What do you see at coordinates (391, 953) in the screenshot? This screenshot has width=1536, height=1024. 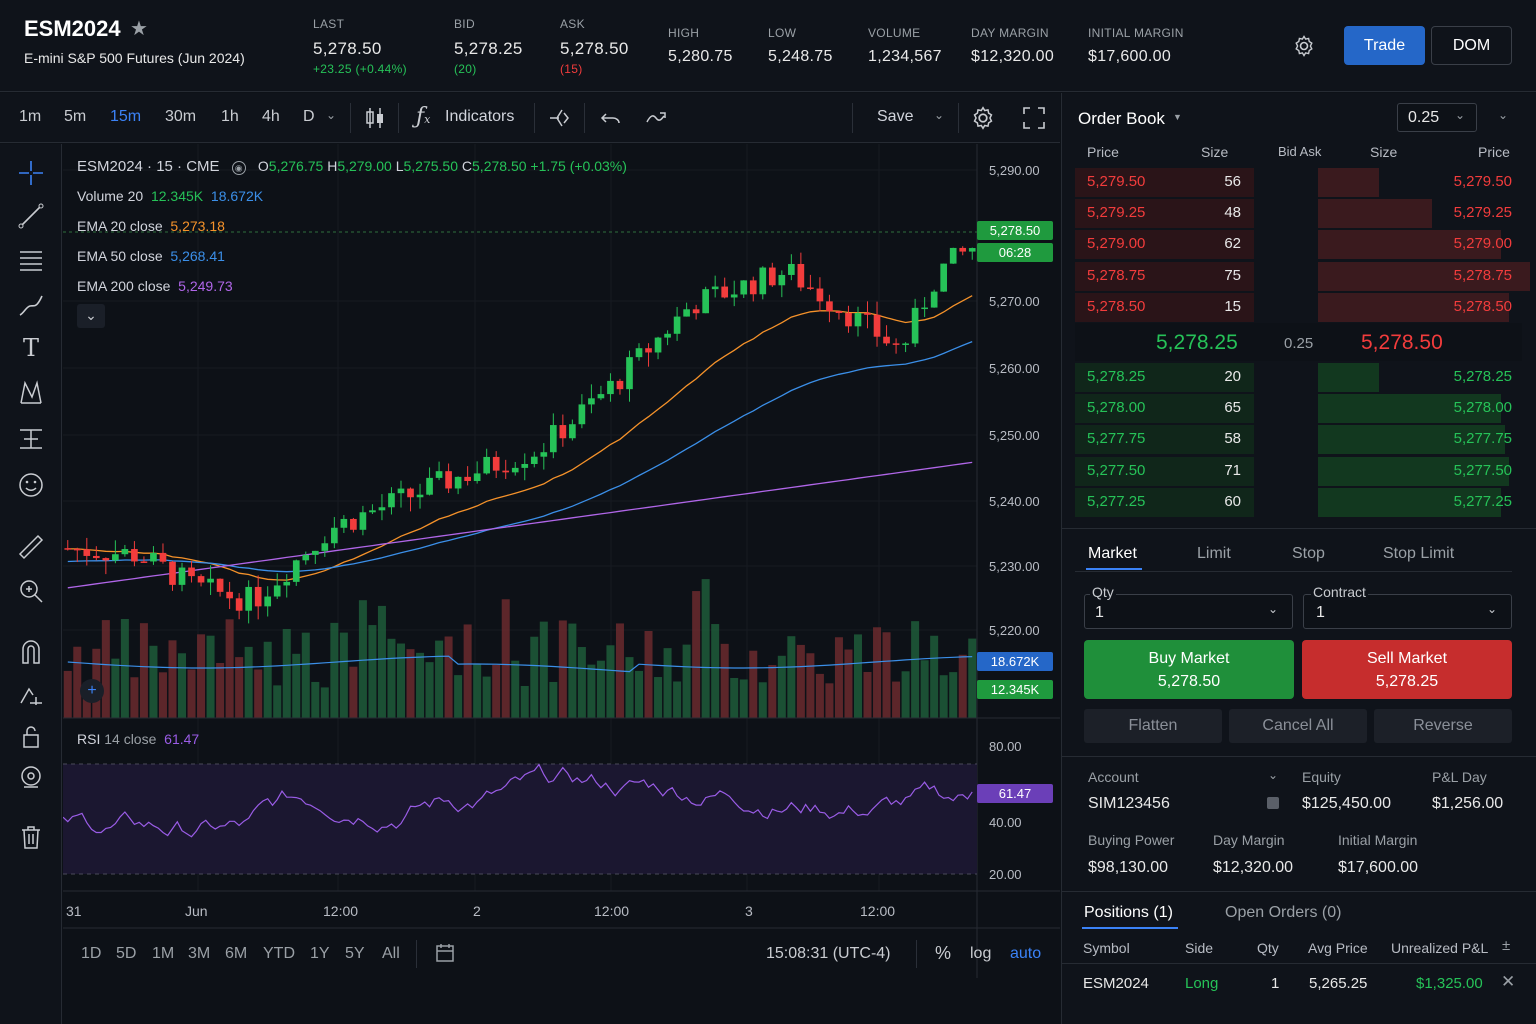 I see `range-all: All` at bounding box center [391, 953].